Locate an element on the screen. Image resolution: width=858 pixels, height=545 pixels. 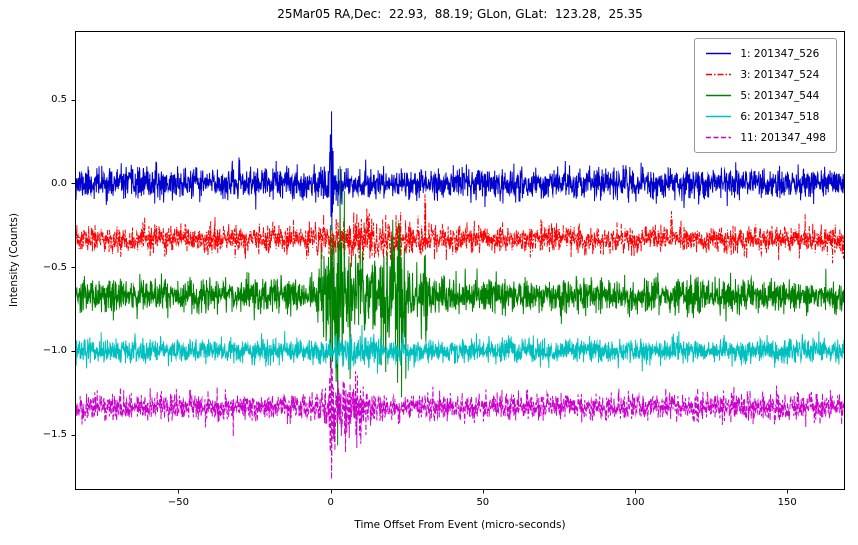
x-axis-label: Time Offset From Event (micro-seconds) is located at coordinates (460, 525).